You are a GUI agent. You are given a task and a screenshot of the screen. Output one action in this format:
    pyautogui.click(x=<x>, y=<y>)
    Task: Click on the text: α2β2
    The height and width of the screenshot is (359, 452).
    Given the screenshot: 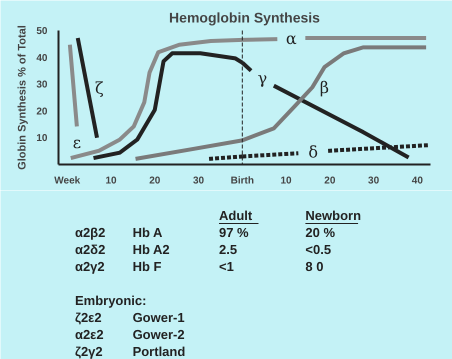 What is the action you would take?
    pyautogui.click(x=90, y=232)
    